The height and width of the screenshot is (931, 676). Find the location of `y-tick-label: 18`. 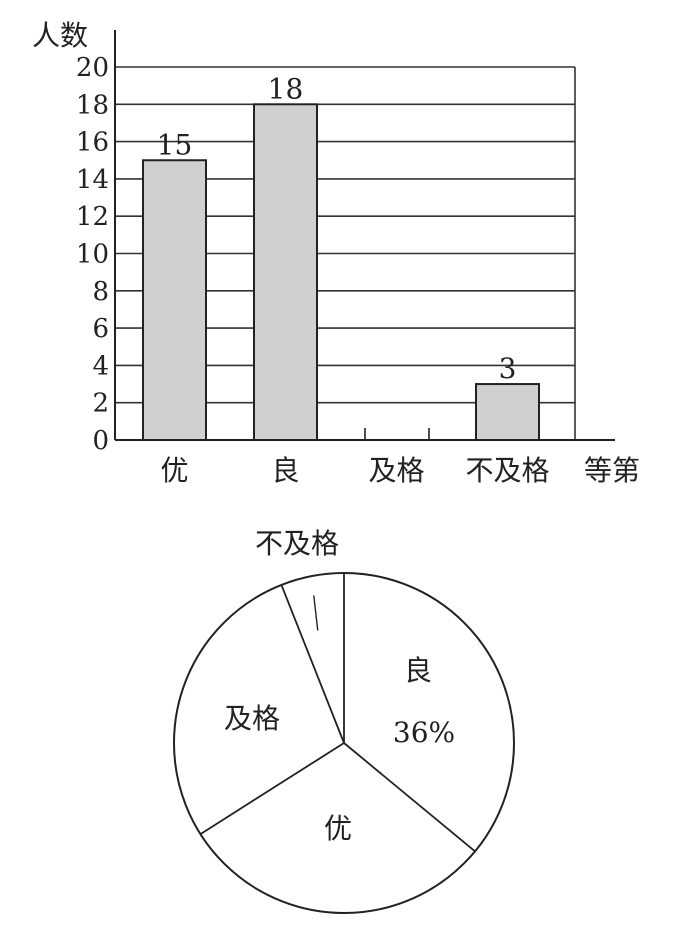

y-tick-label: 18 is located at coordinates (92, 105).